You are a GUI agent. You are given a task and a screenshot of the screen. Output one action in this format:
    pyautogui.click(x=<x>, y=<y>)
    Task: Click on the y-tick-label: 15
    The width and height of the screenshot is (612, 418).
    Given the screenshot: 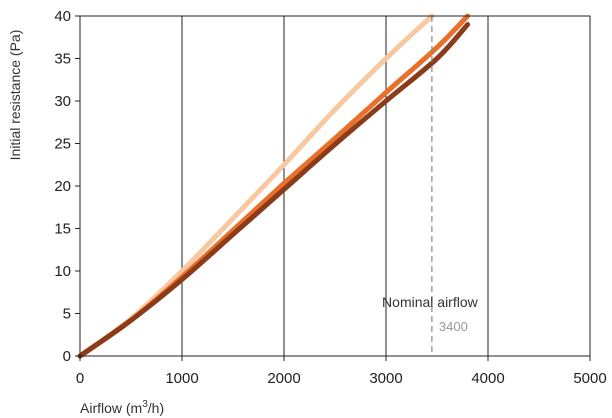 What is the action you would take?
    pyautogui.click(x=62, y=229)
    